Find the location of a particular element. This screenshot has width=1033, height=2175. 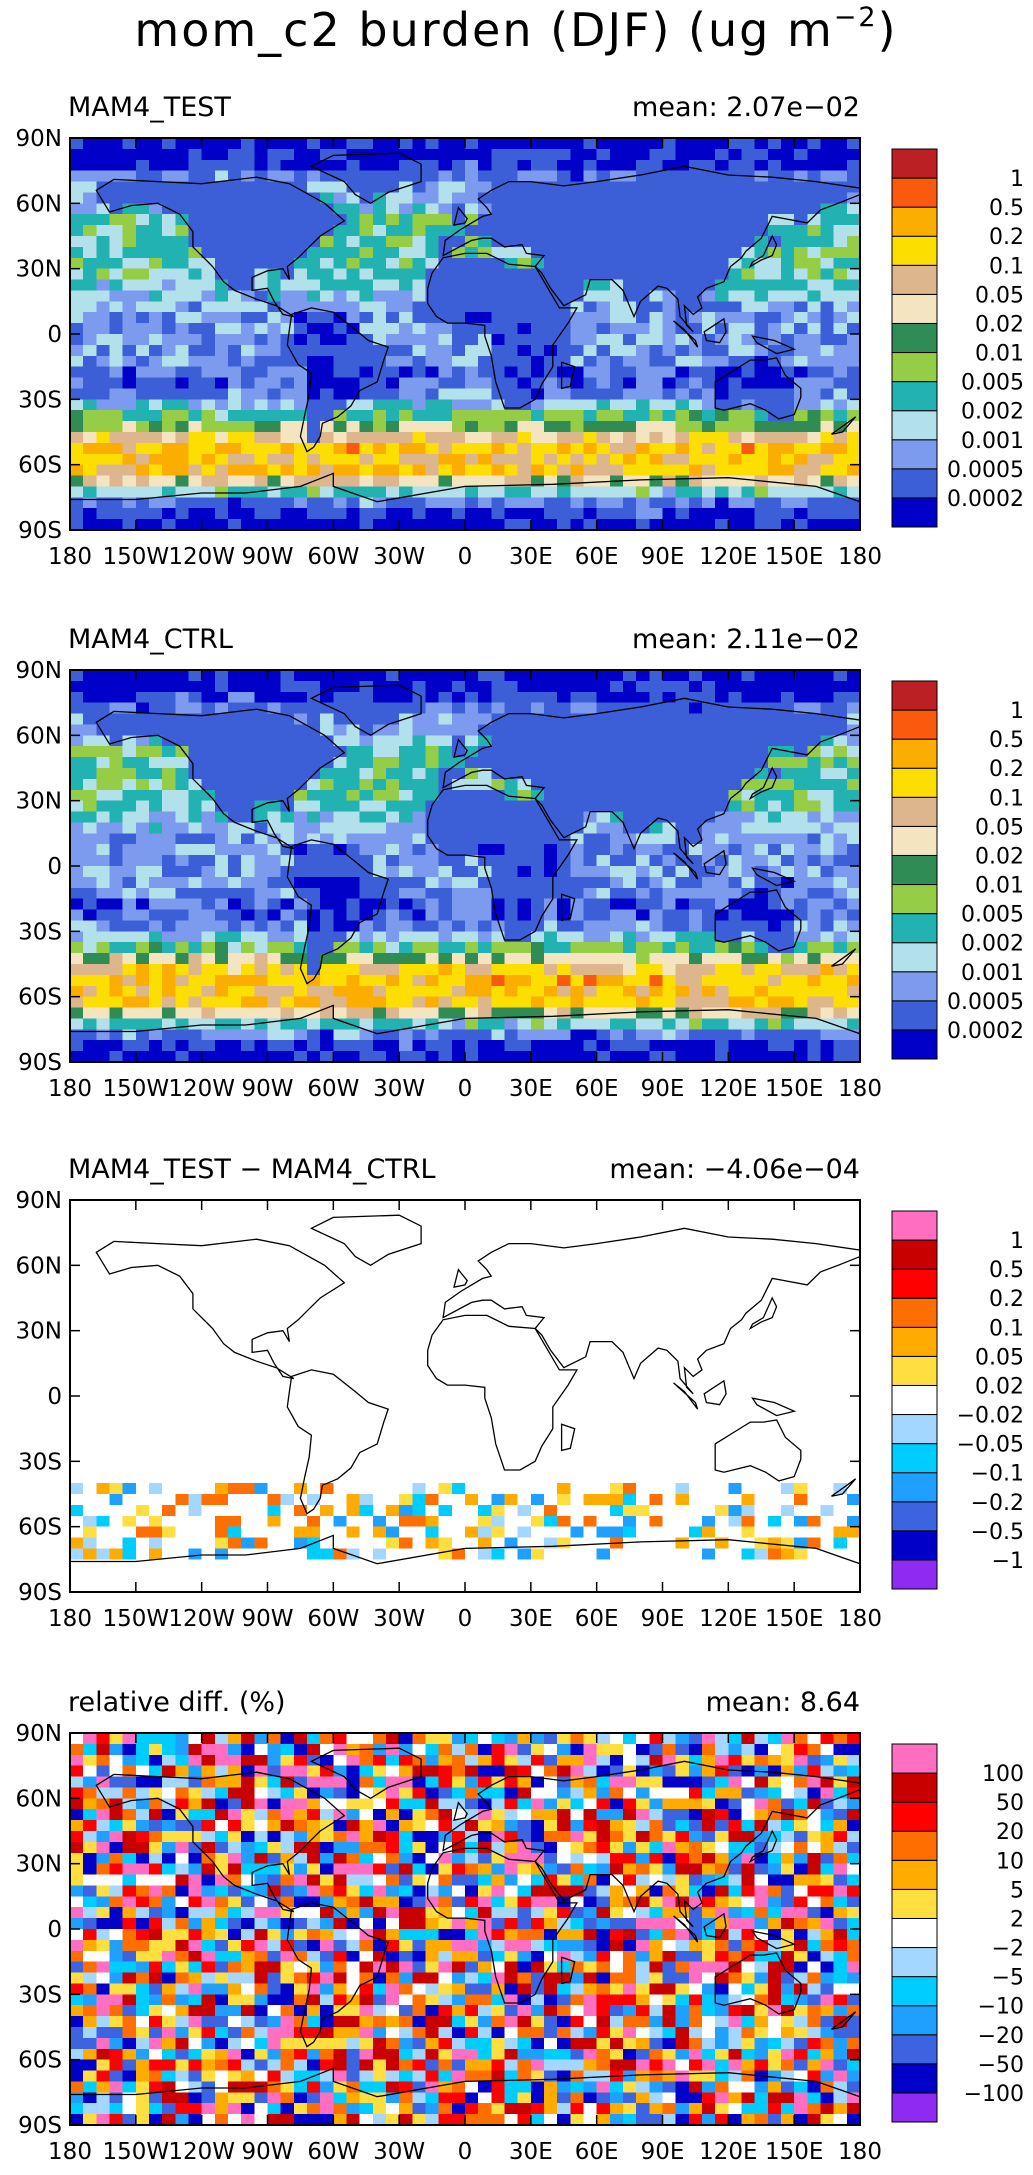

coastline is located at coordinates (503, 330).